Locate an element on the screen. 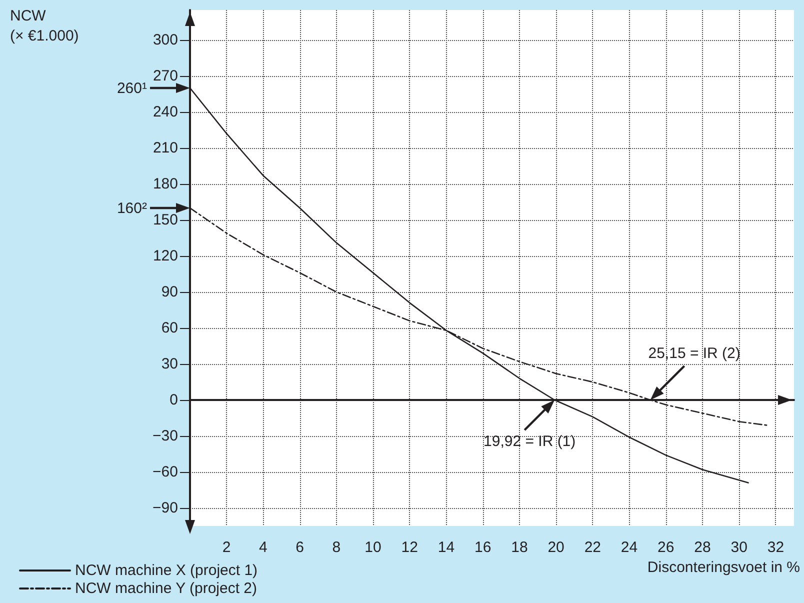 Image resolution: width=804 pixels, height=603 pixels. x-tick-label: 16 is located at coordinates (483, 547).